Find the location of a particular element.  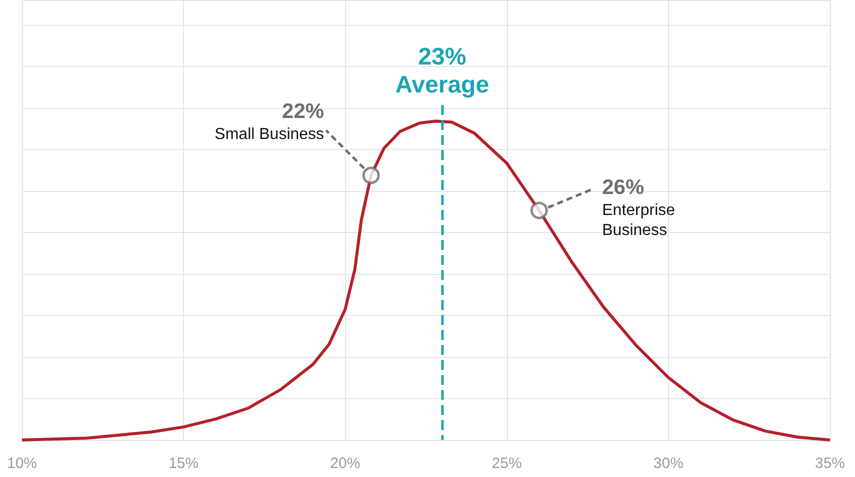

x-tick-label: 20% is located at coordinates (345, 463).